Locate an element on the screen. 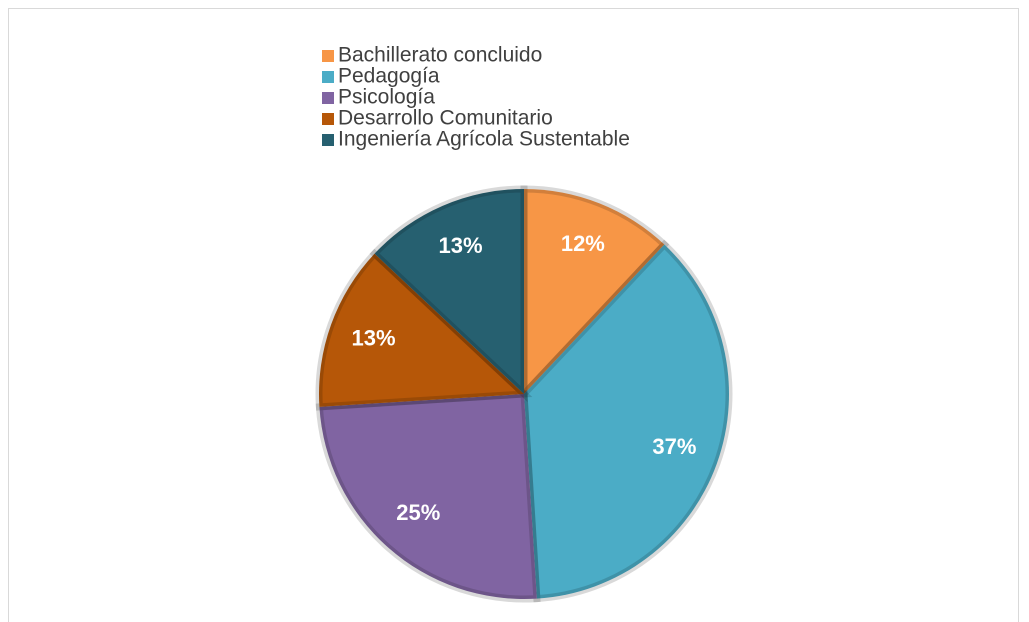 The height and width of the screenshot is (622, 1029). slice-label: 37% is located at coordinates (674, 446).